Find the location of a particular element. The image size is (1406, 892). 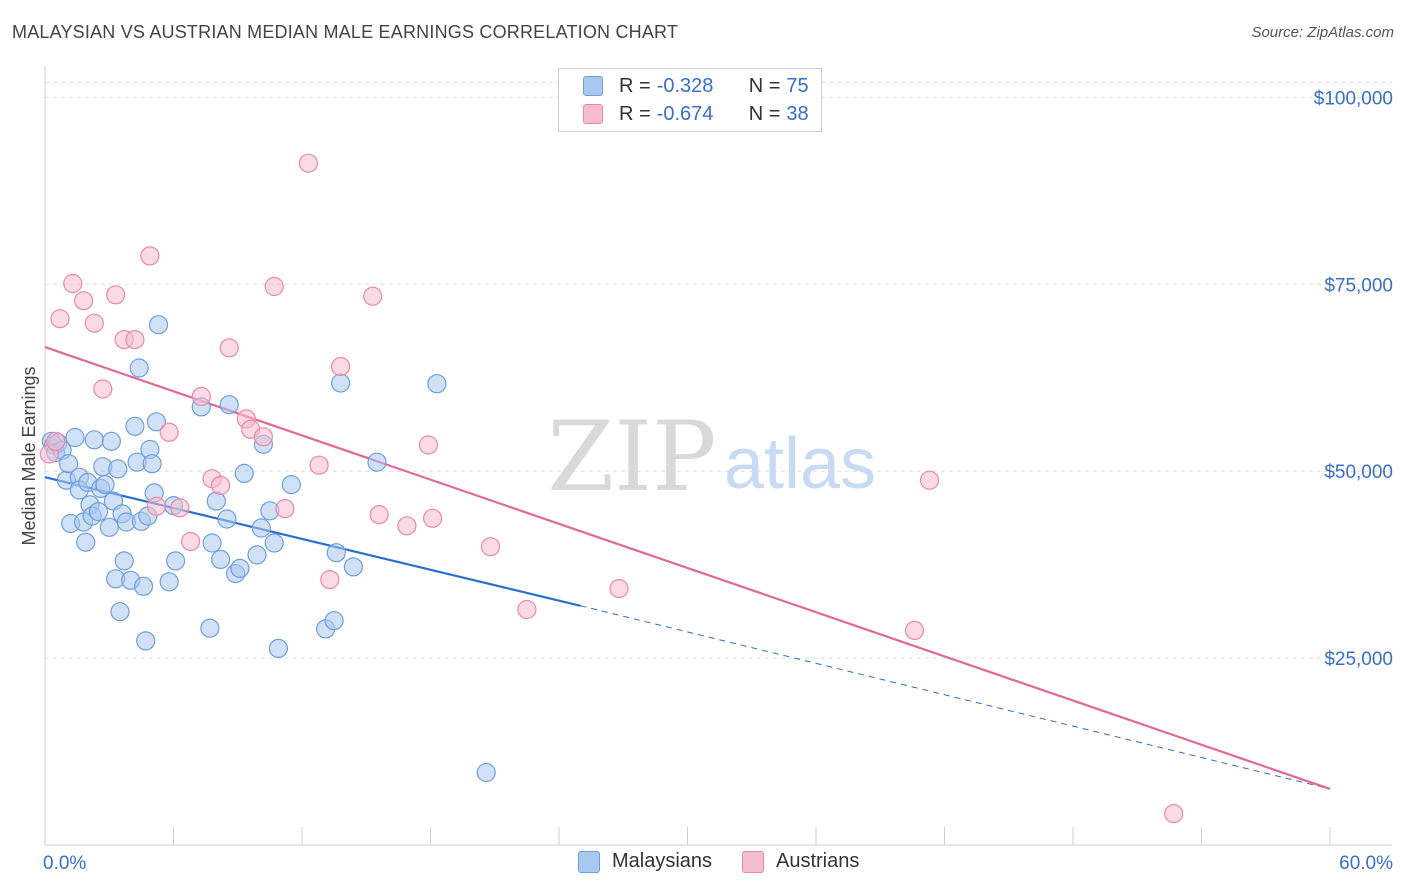

series-legend: Malaysians Austrians is located at coordinates (703, 864).